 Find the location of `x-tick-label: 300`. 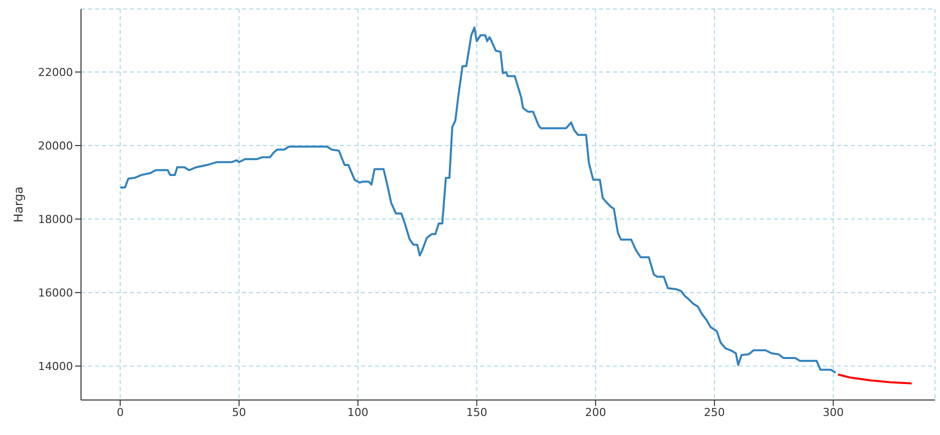

x-tick-label: 300 is located at coordinates (833, 412).